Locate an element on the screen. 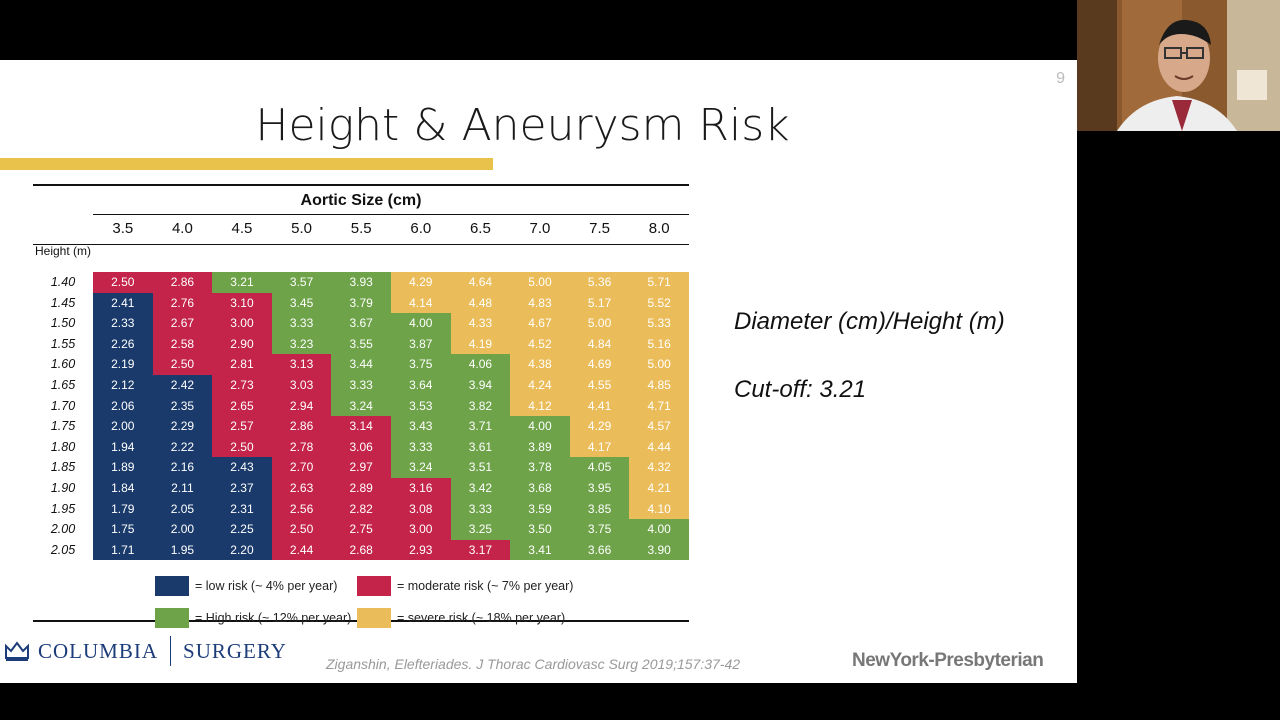  table-cell: 5.16 is located at coordinates (659, 344).